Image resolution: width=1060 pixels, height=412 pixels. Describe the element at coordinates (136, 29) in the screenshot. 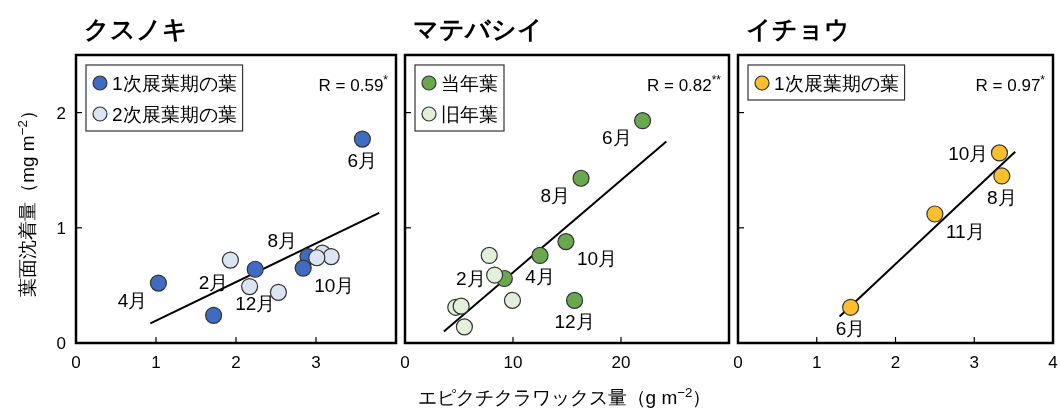

I see `chart-title: クスノキ` at that location.